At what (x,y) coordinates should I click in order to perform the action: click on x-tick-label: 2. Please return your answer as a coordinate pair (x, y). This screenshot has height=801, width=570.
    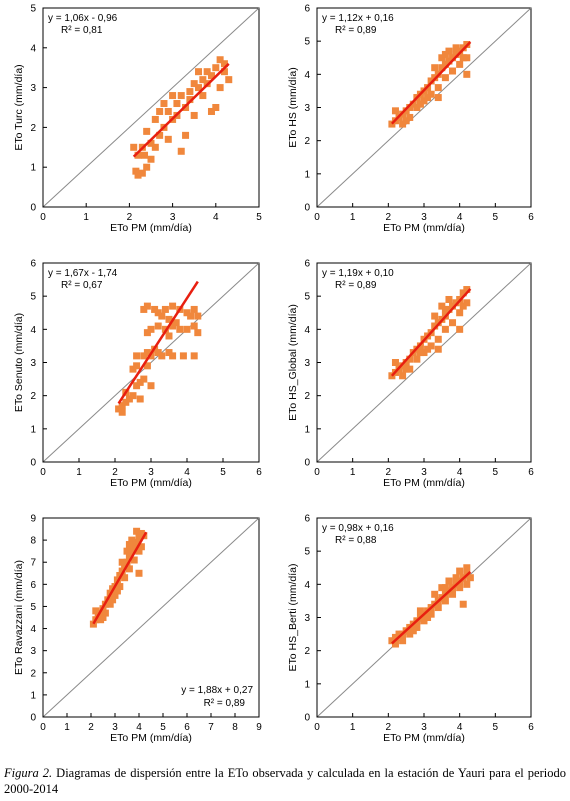
    Looking at the image, I should click on (389, 472).